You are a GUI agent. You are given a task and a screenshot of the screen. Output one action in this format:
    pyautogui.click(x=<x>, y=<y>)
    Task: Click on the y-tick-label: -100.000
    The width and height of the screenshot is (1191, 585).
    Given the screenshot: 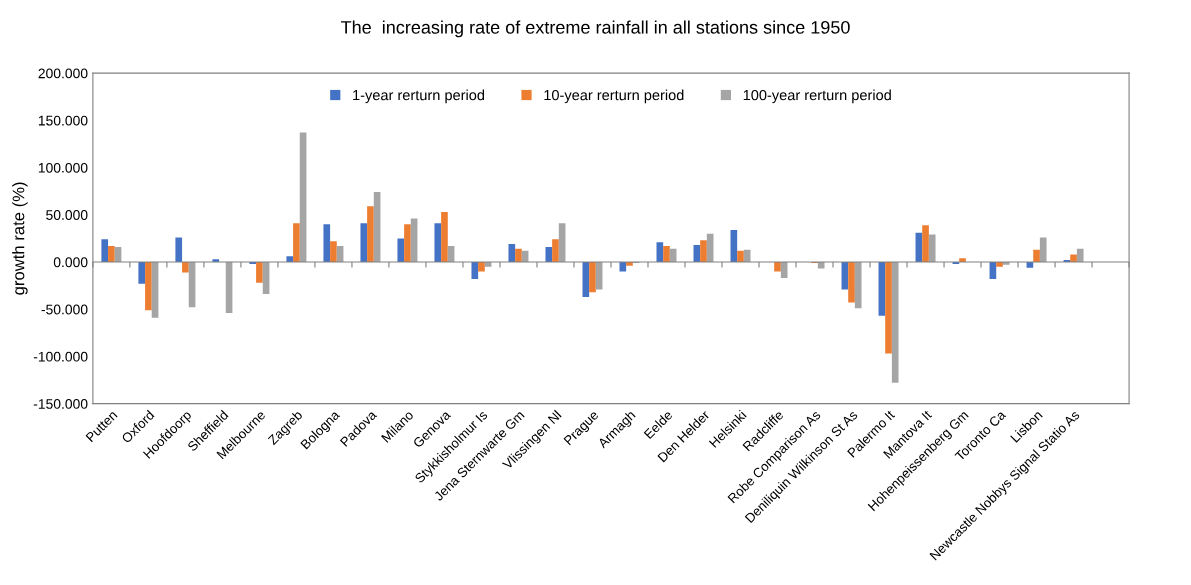 What is the action you would take?
    pyautogui.click(x=60, y=356)
    